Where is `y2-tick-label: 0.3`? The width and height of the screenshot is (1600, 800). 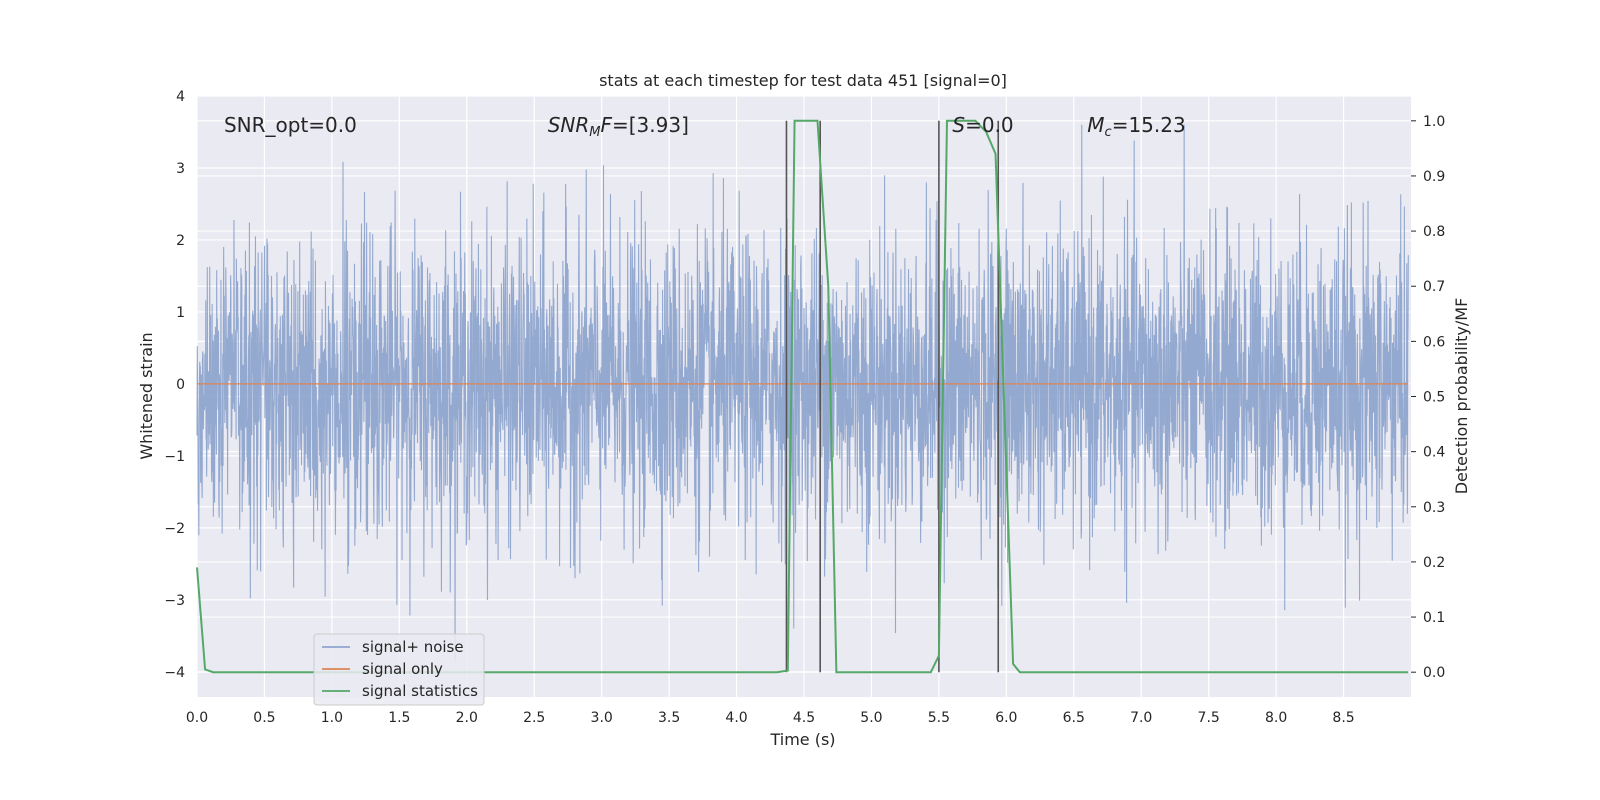 y2-tick-label: 0.3 is located at coordinates (1434, 508).